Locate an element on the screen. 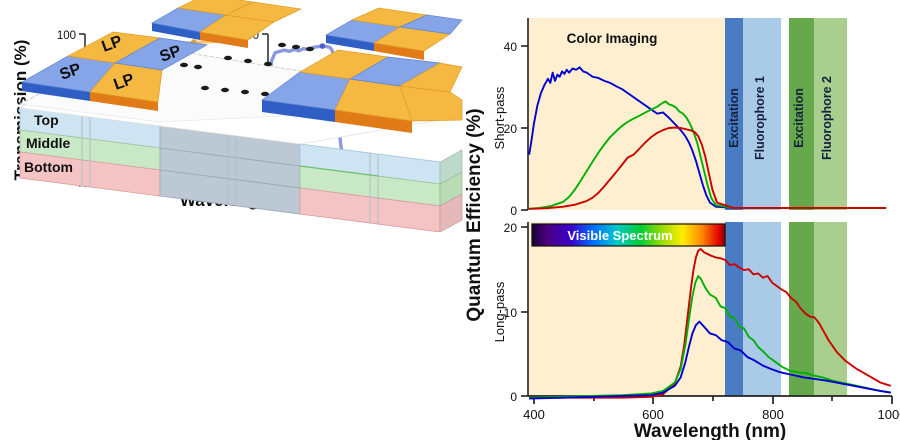 Image resolution: width=900 pixels, height=440 pixels. long-pass-xtick-400: 400 is located at coordinates (534, 414).